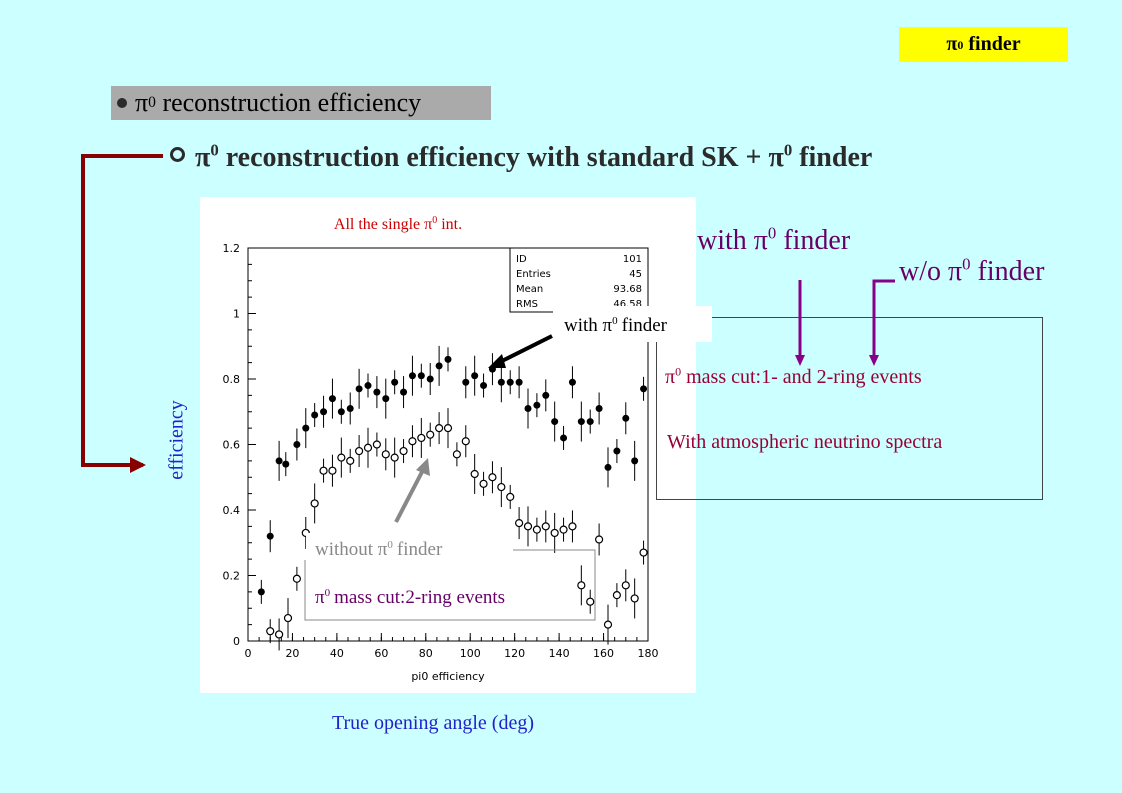  I want to click on wo-finder-pre: w/o π, so click(931, 271).